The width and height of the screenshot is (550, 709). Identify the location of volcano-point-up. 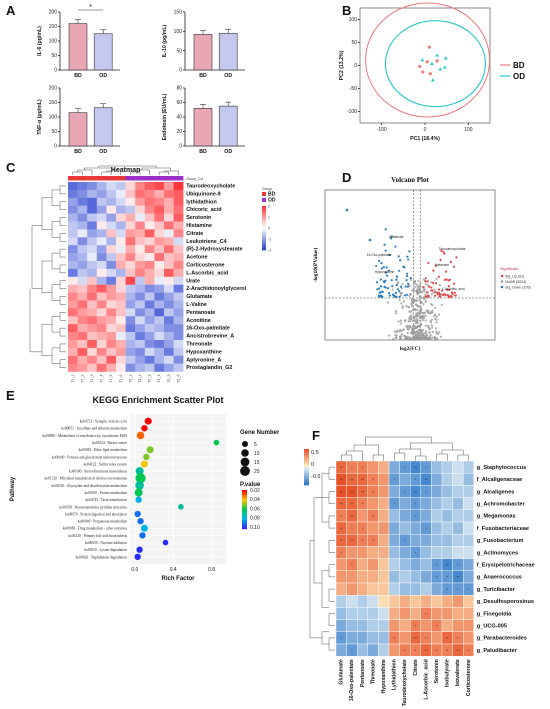
(454, 283).